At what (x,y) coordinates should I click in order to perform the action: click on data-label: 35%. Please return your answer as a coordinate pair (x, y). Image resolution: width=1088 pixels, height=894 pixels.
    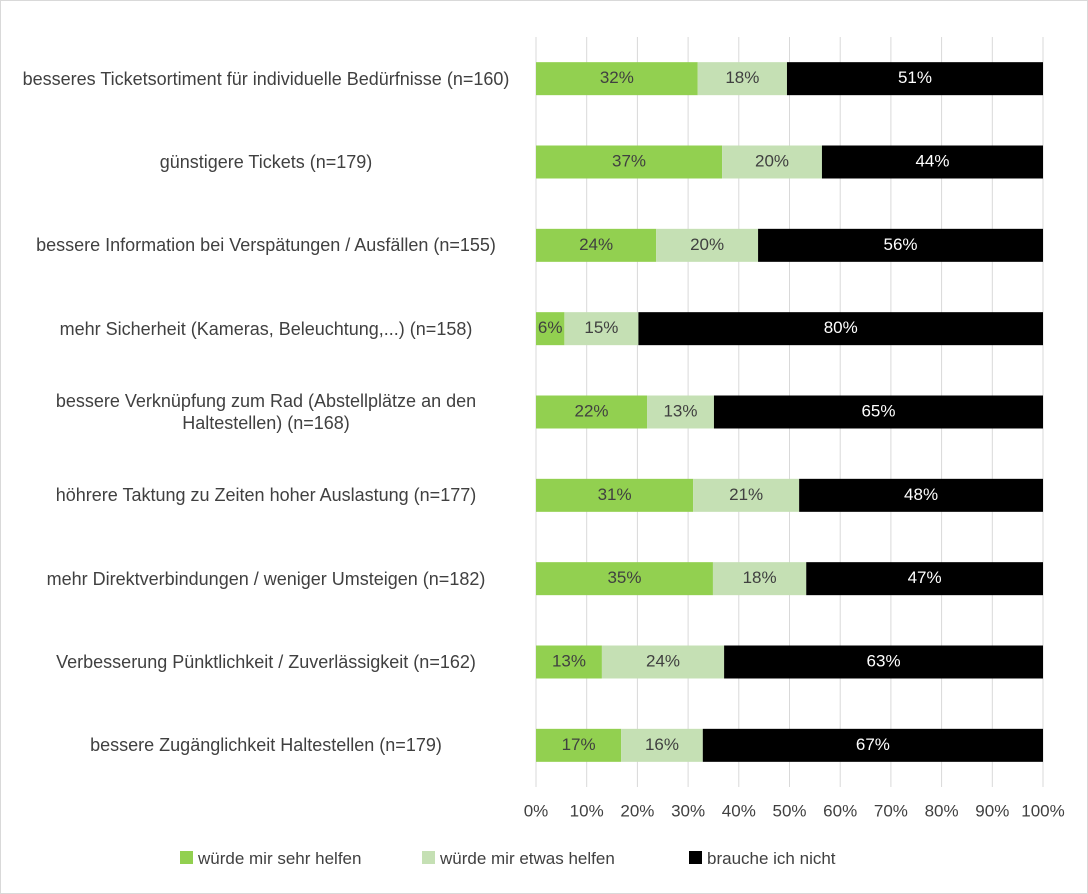
    Looking at the image, I should click on (624, 577).